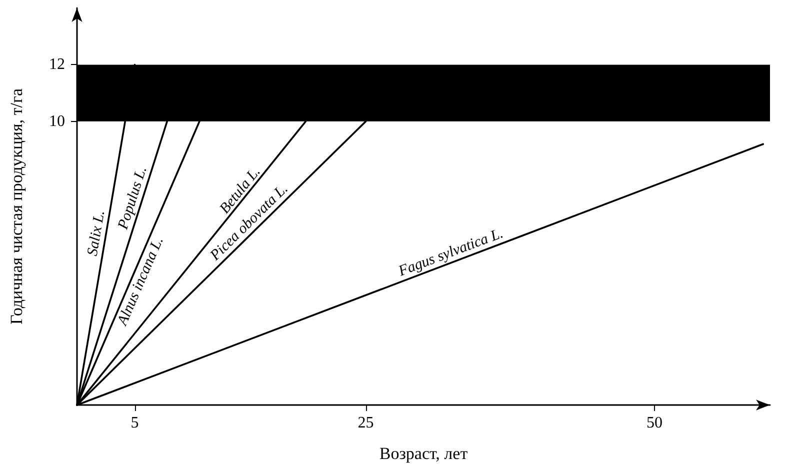 This screenshot has height=475, width=789. Describe the element at coordinates (96, 233) in the screenshot. I see `text: Salix L.` at that location.